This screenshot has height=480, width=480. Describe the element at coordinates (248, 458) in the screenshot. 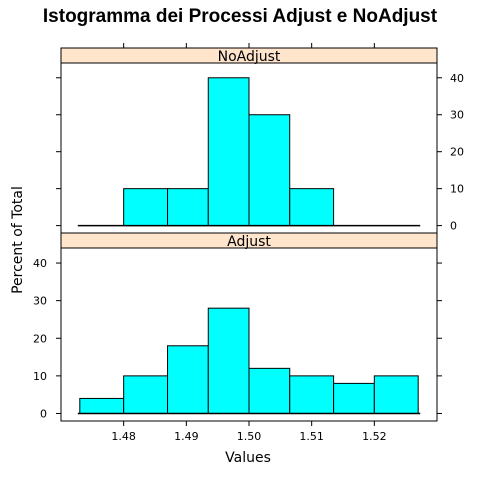

I see `x-axis-label: Values` at that location.